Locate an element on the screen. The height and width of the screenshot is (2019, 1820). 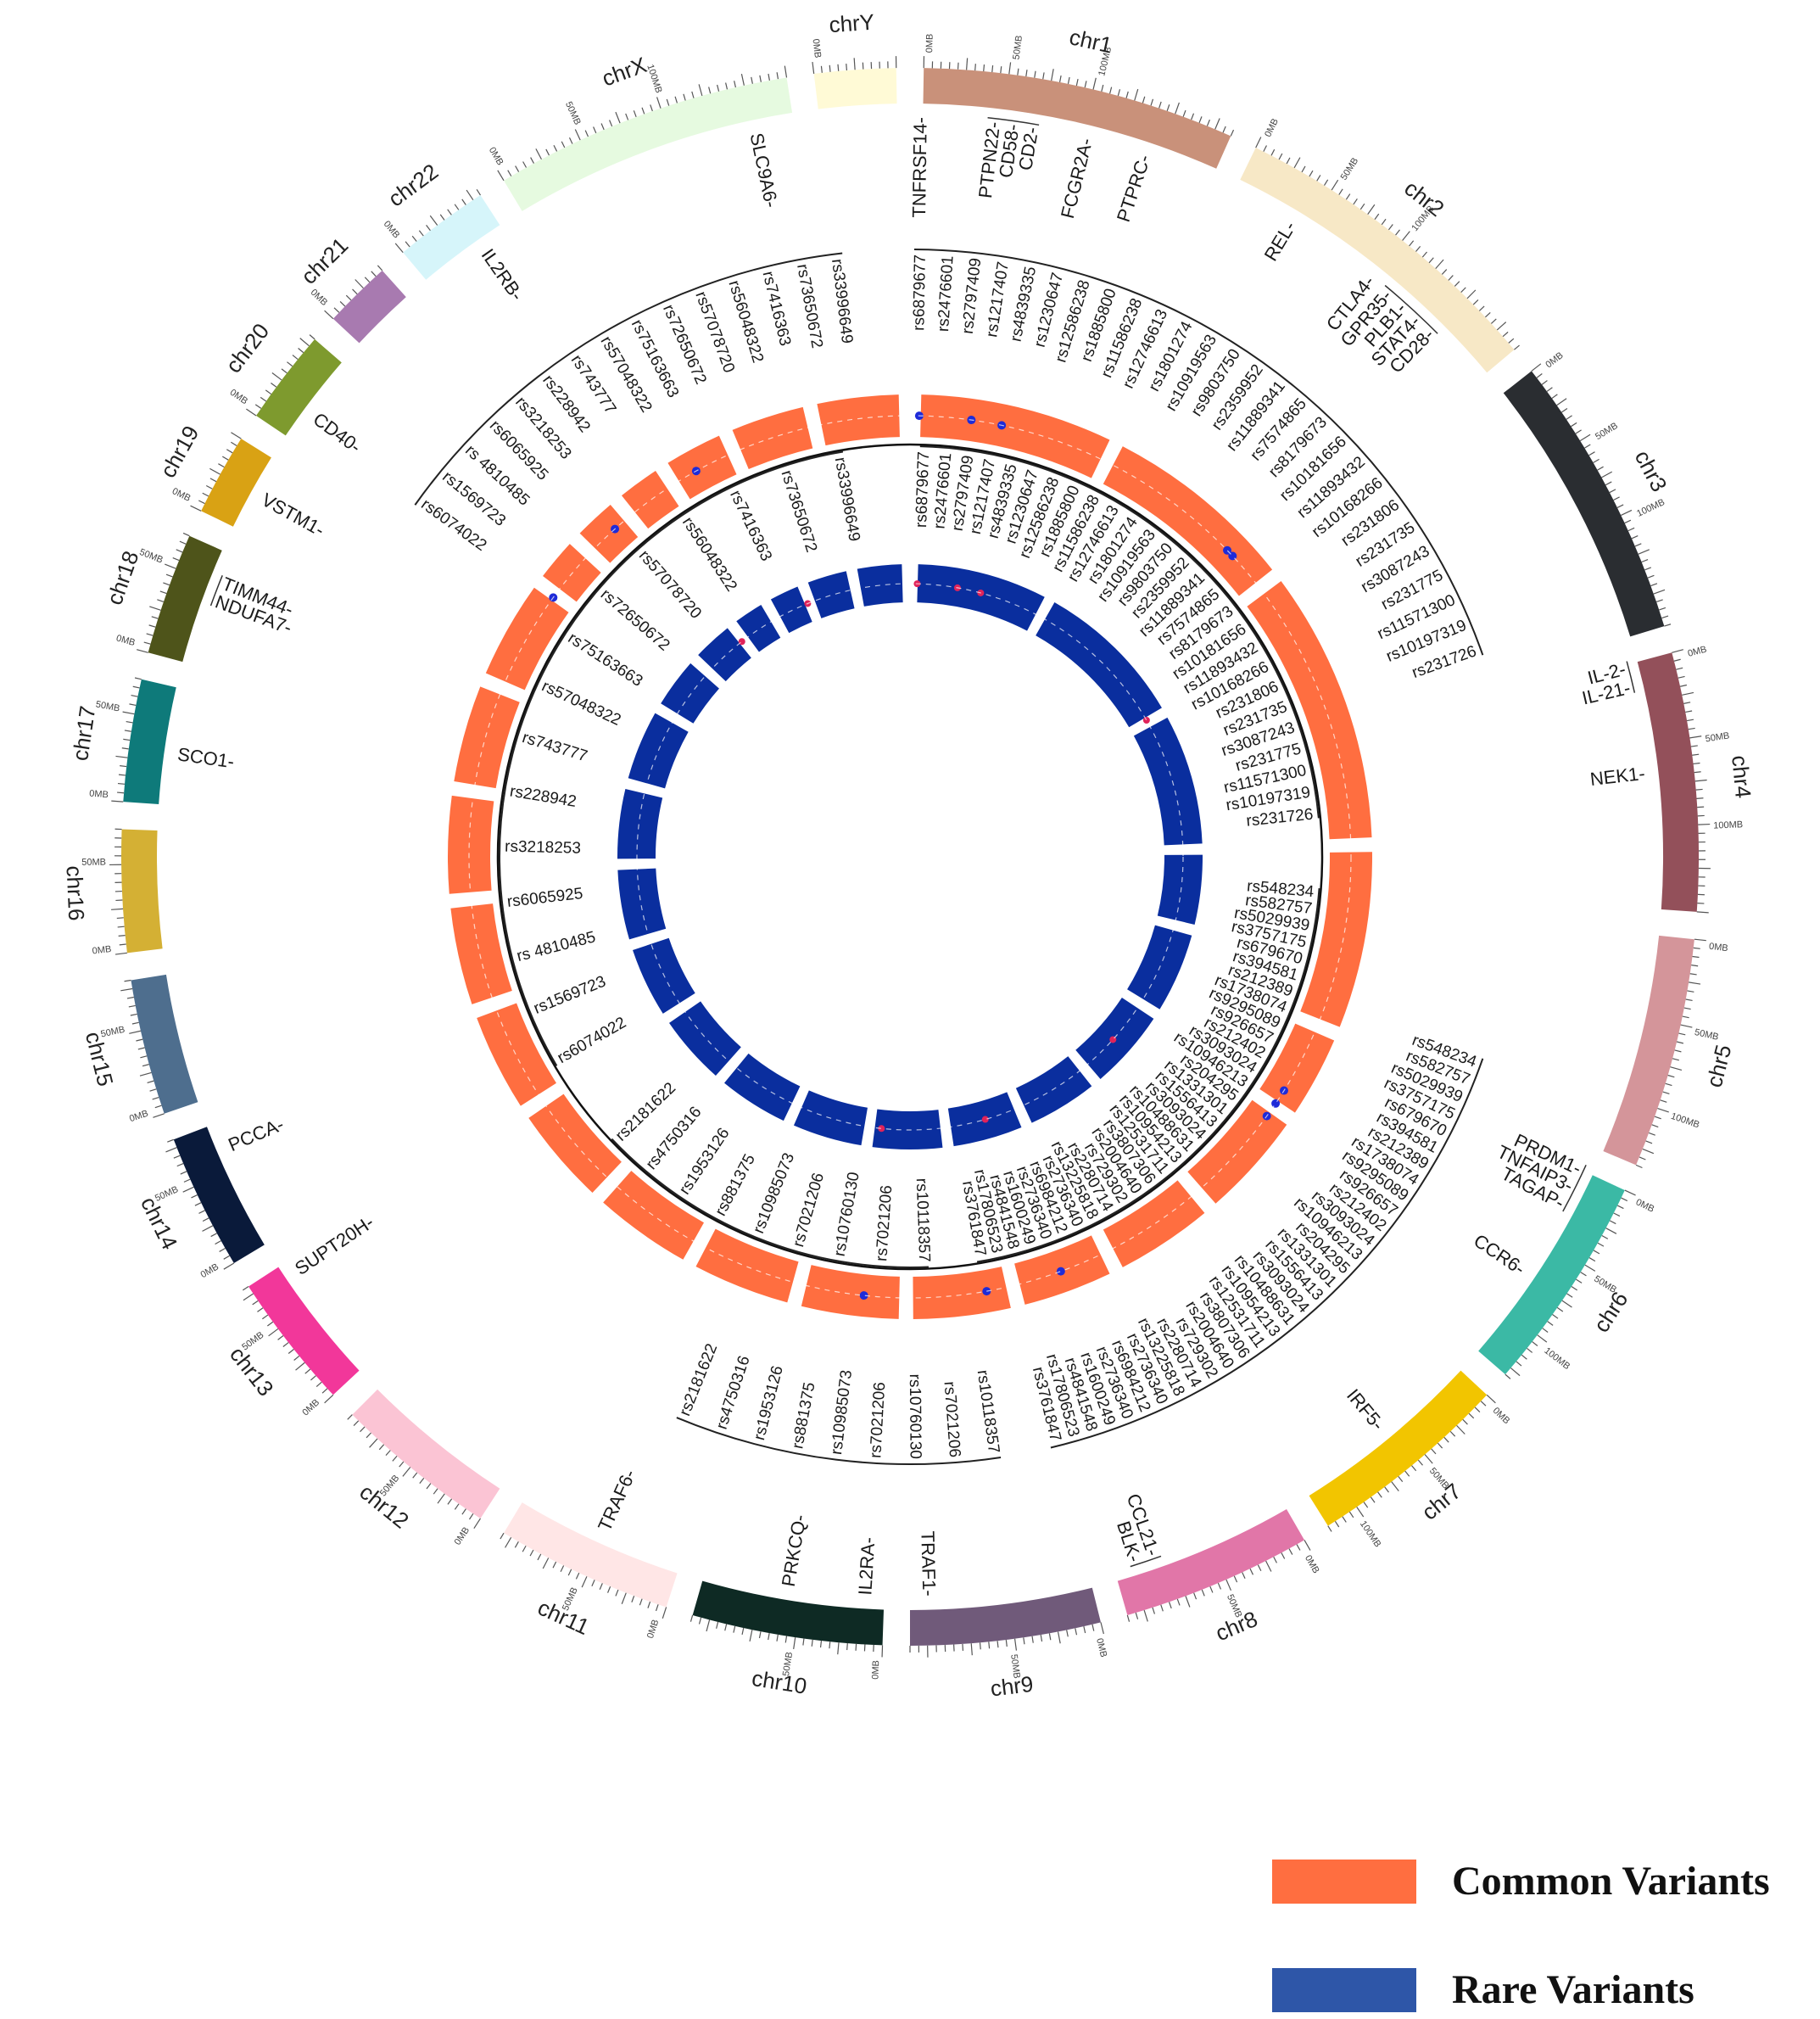
chromosome-tick-label: 50MB is located at coordinates (93, 863).